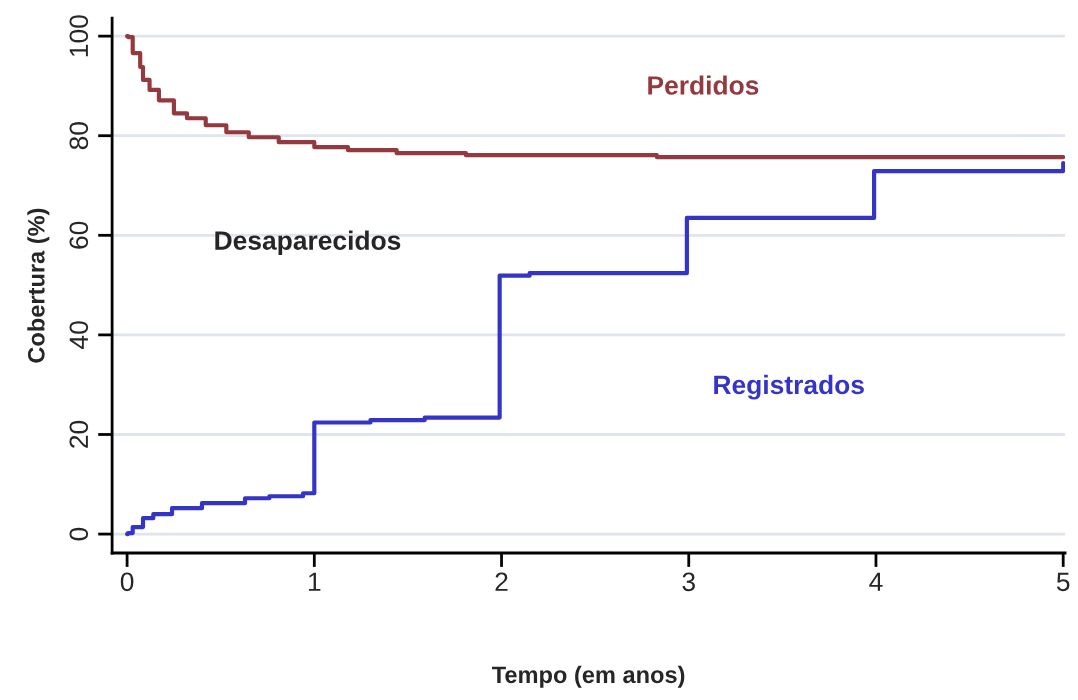  Describe the element at coordinates (314, 581) in the screenshot. I see `x-tick-label: 1` at that location.